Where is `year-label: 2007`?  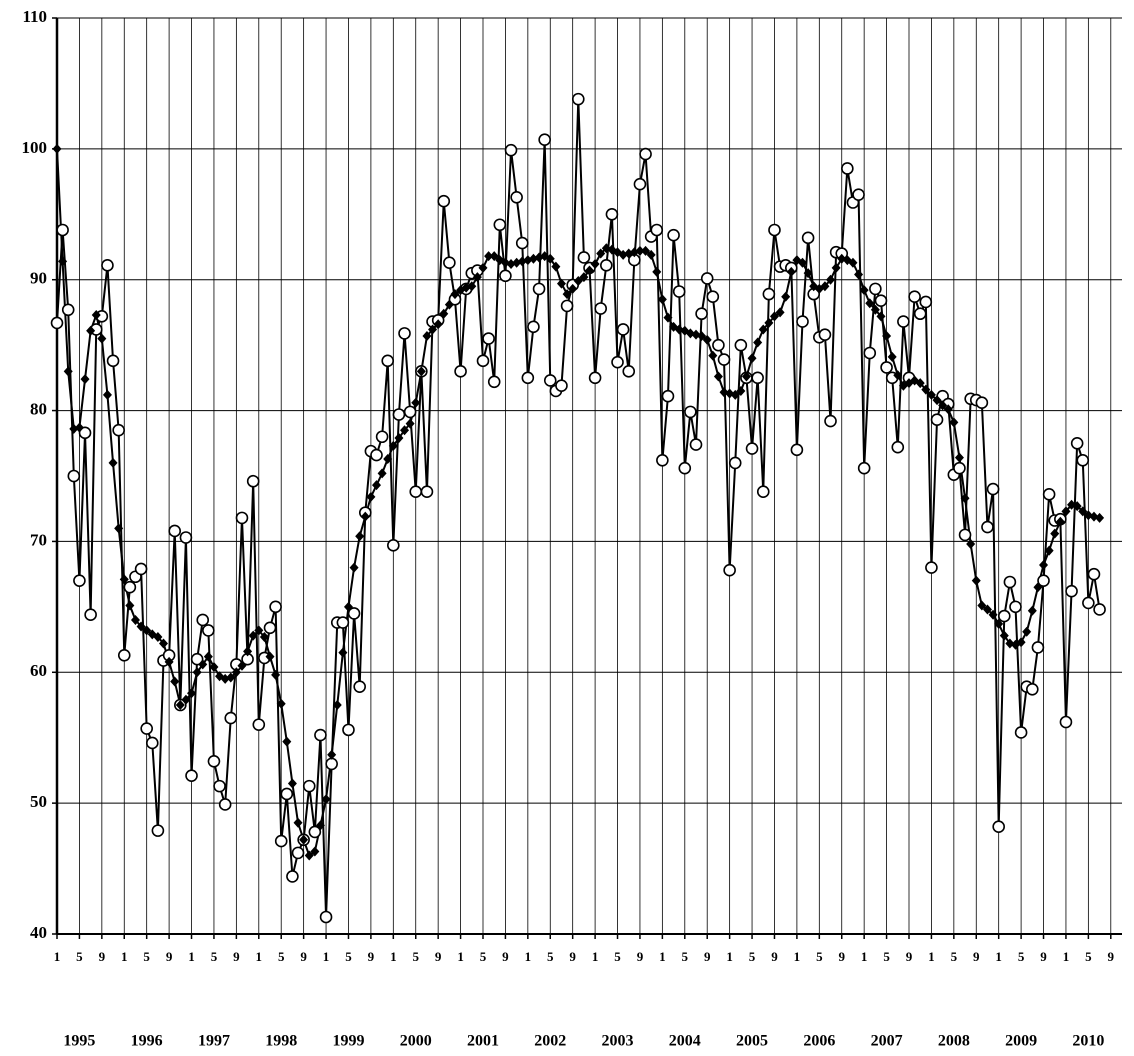 year-label: 2007 is located at coordinates (887, 1041).